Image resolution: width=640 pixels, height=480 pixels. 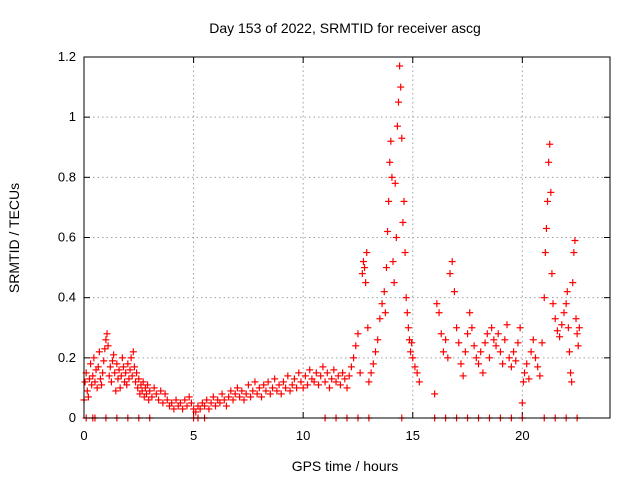 I want to click on x-axis-label: GPS time / hours, so click(x=345, y=466).